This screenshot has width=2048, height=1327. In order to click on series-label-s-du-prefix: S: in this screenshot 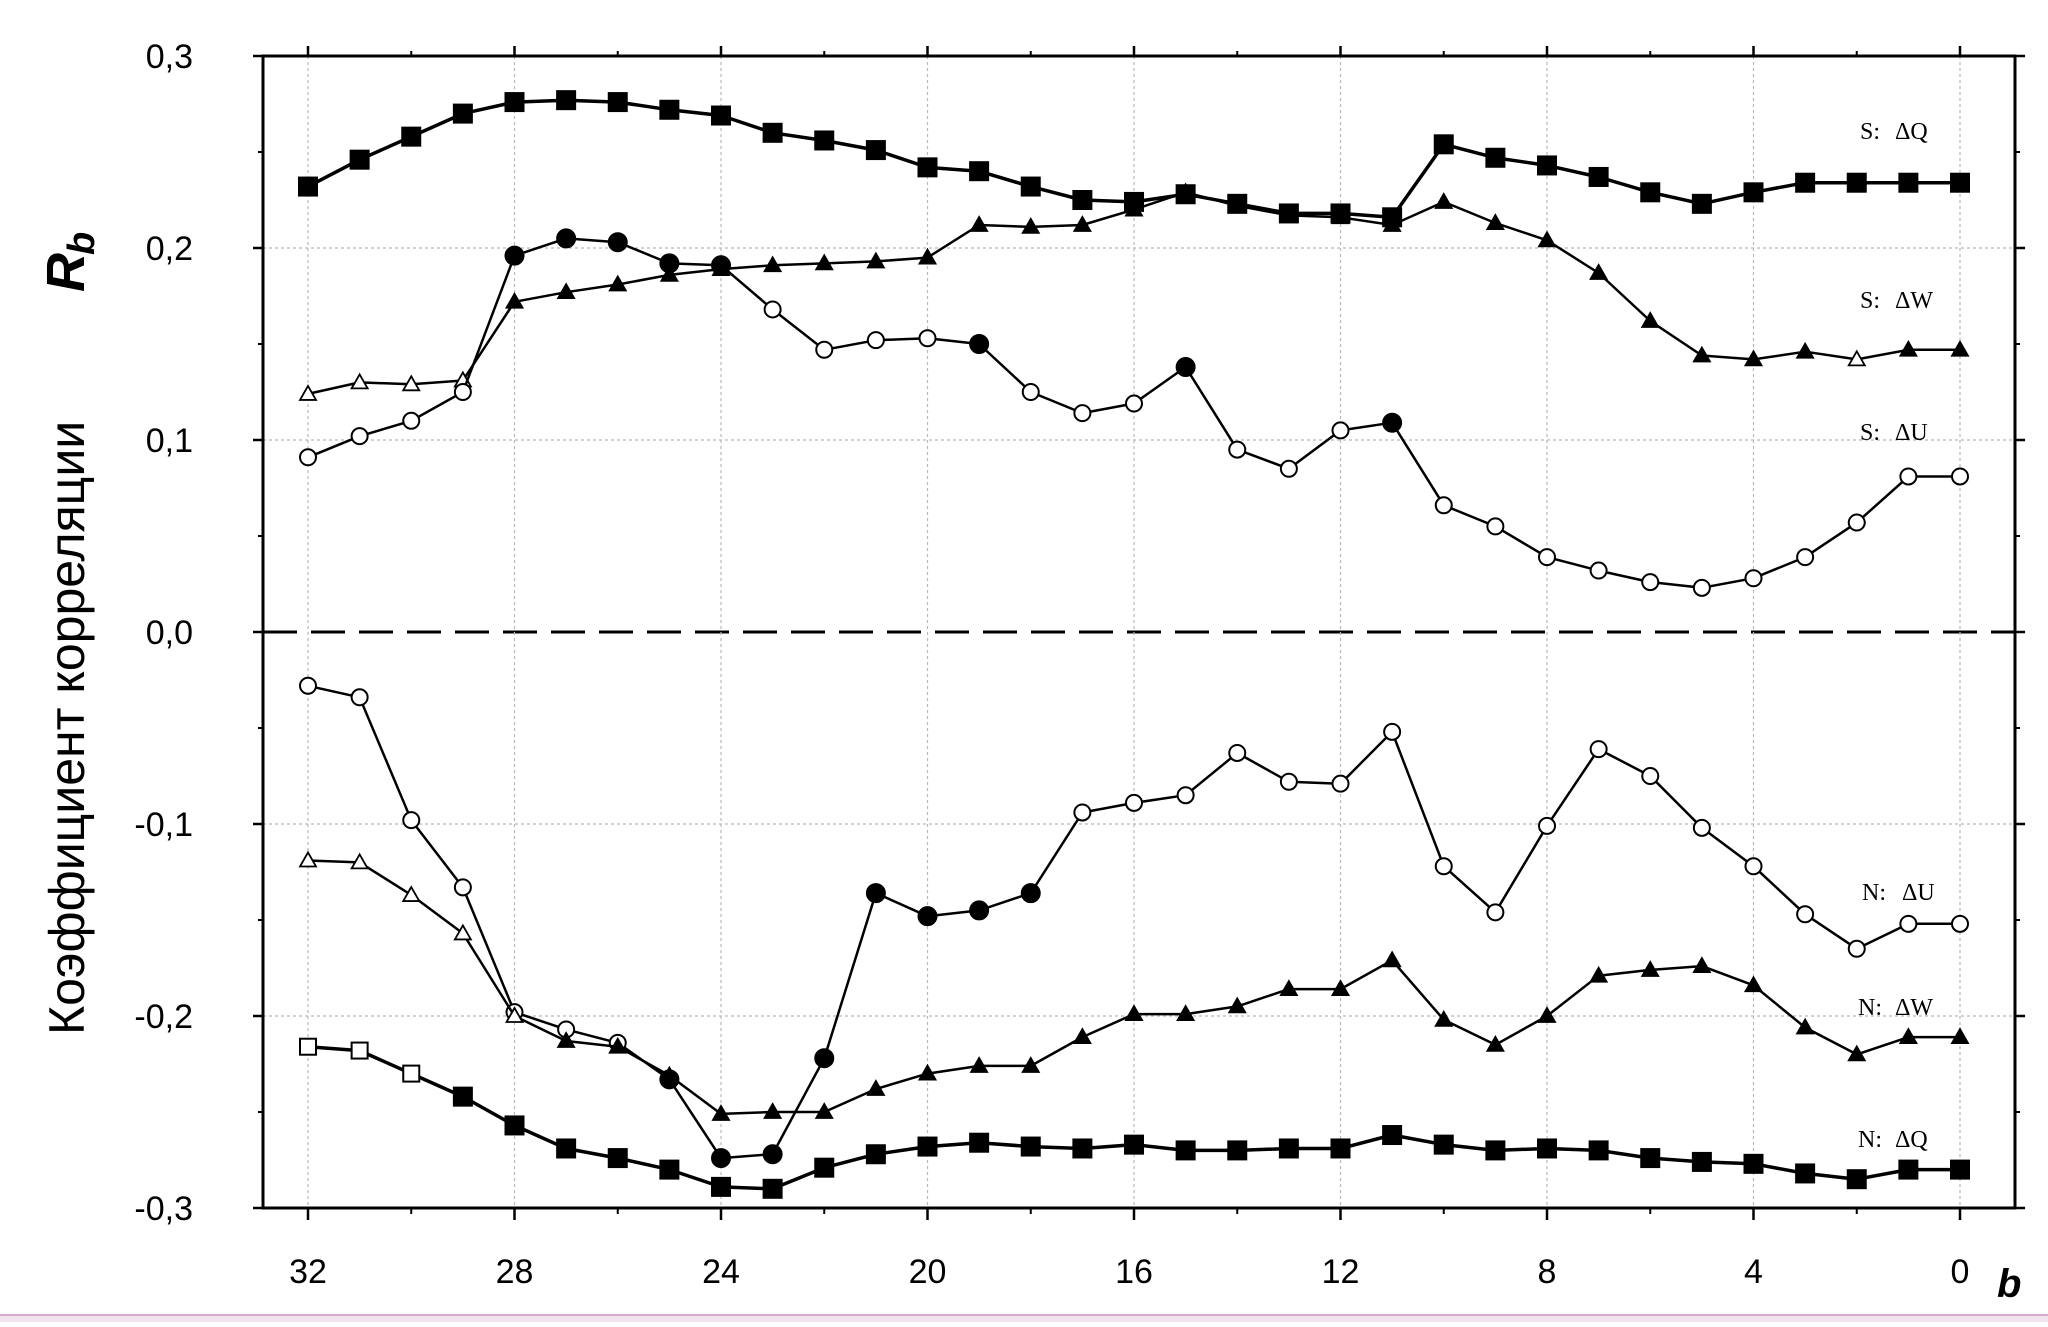, I will do `click(1870, 433)`.